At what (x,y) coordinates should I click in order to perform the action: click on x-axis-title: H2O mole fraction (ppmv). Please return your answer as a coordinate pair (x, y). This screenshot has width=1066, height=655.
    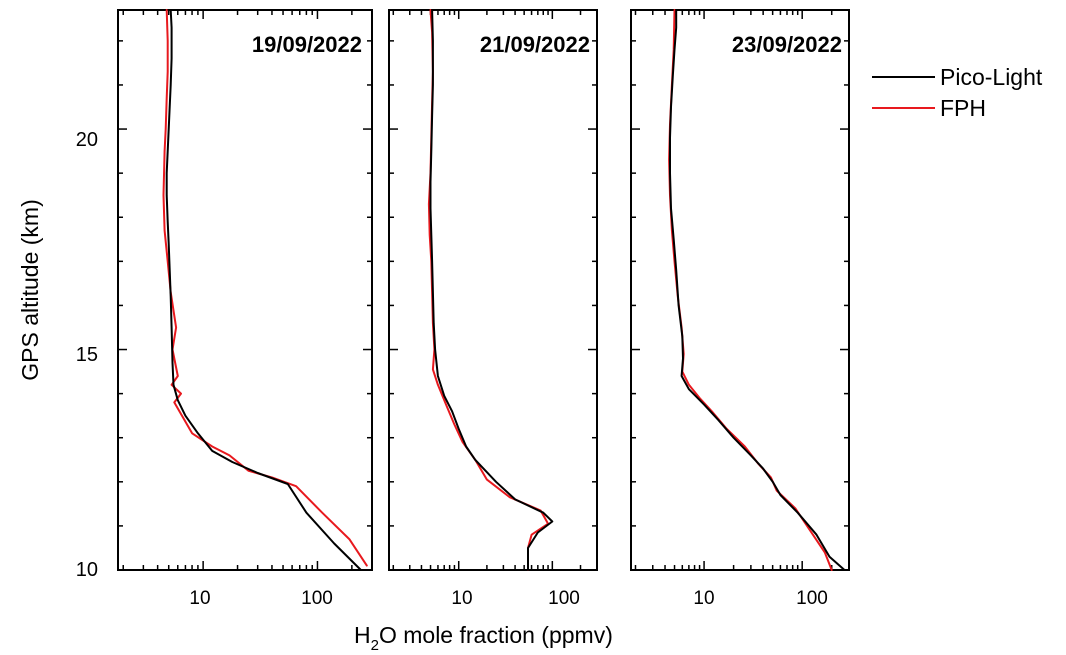
    Looking at the image, I should click on (483, 638).